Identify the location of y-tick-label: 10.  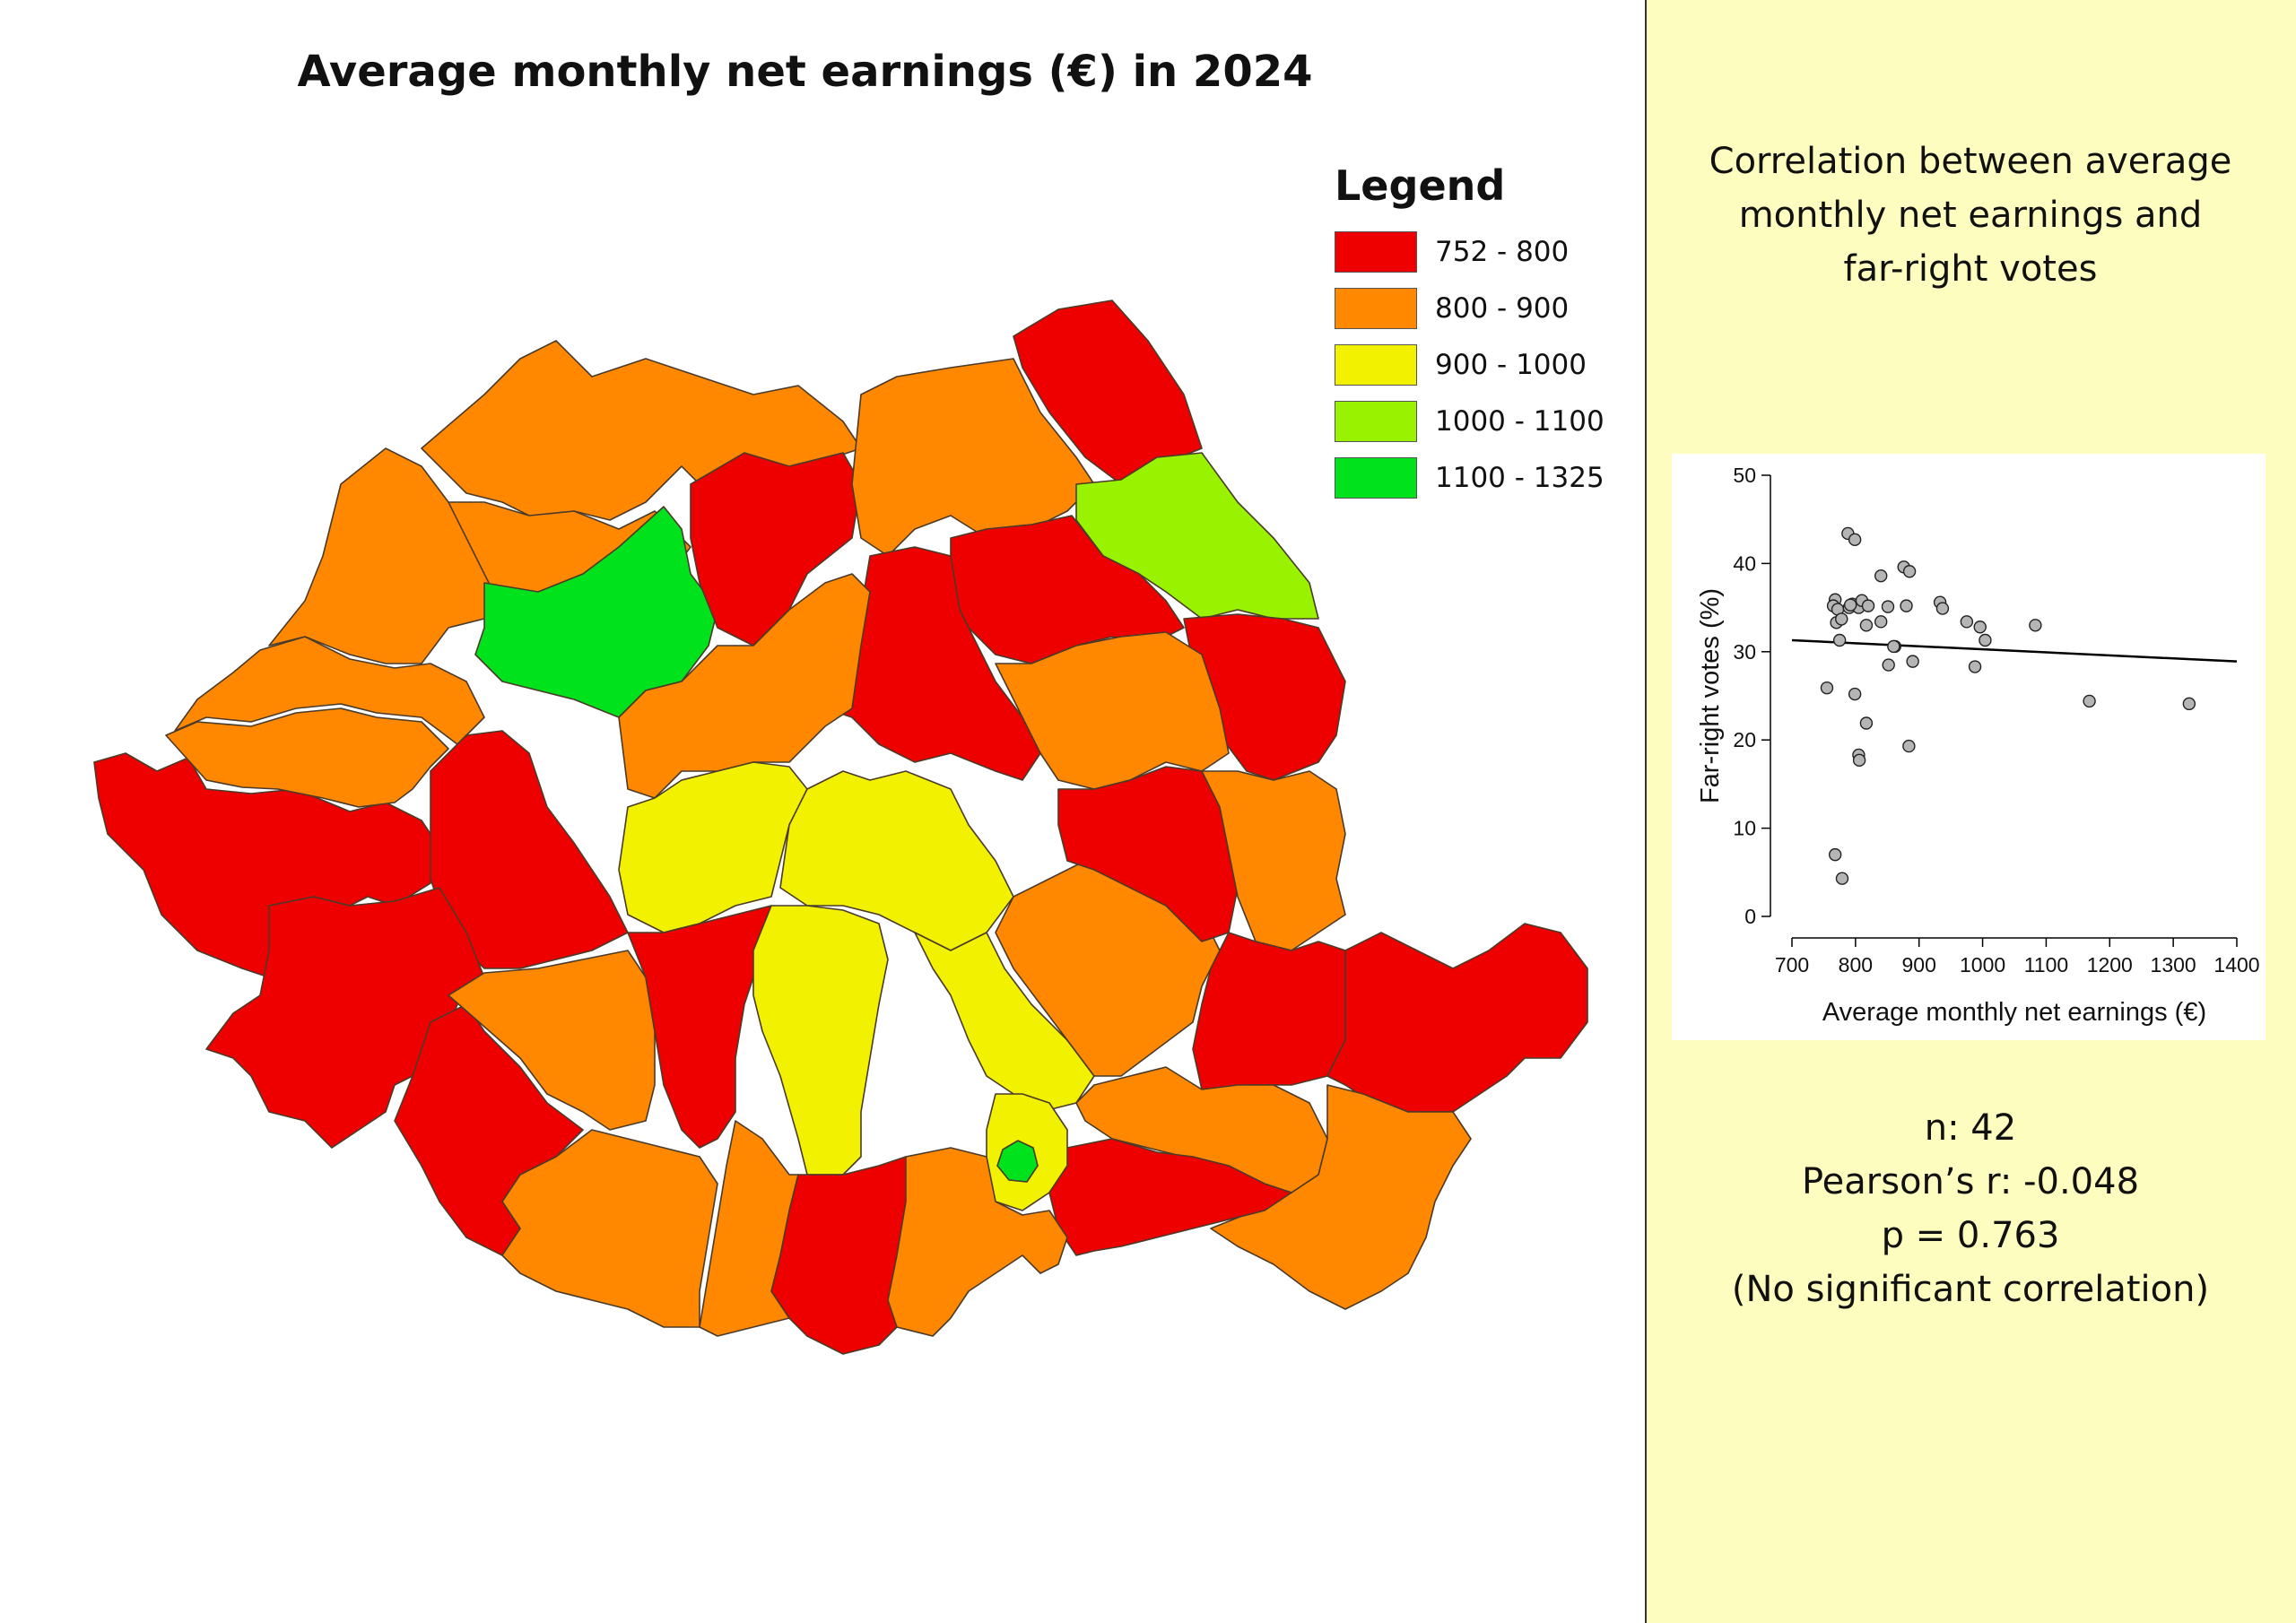
(1744, 828).